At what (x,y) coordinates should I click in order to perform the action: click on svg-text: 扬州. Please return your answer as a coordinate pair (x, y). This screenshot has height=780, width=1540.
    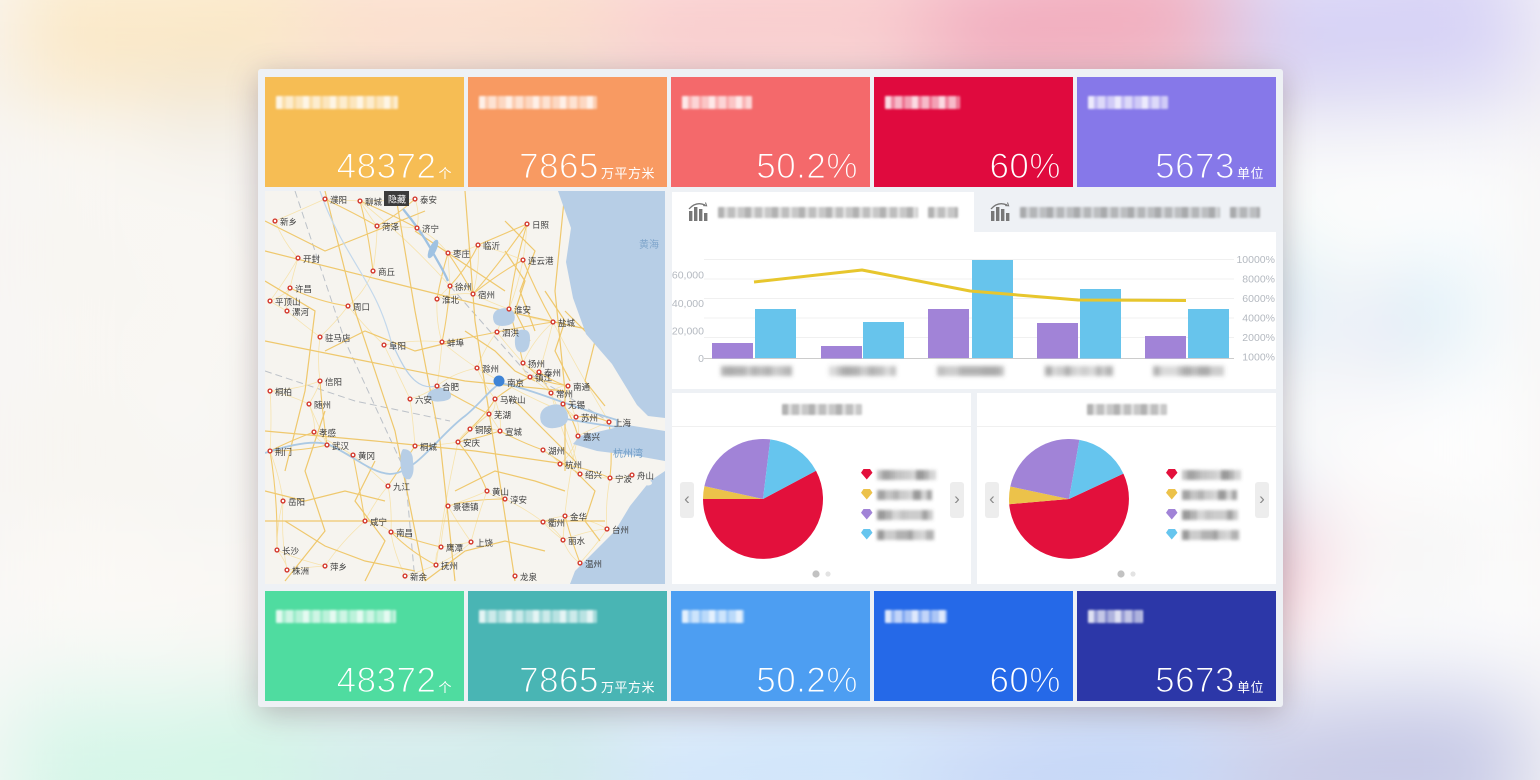
    Looking at the image, I should click on (536, 364).